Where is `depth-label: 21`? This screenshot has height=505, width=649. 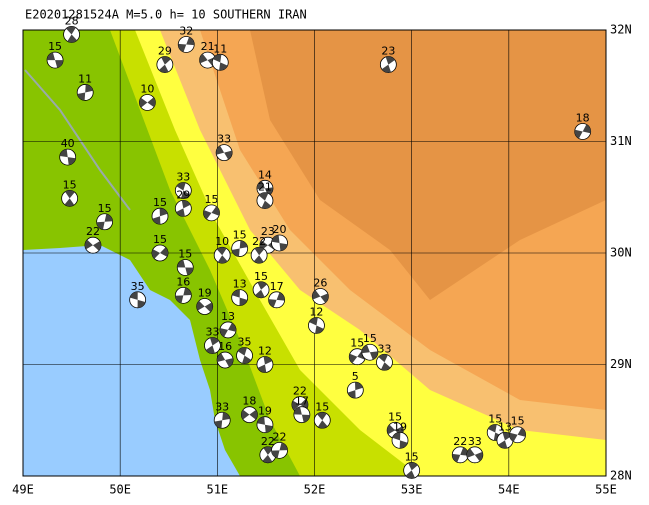
depth-label: 21 is located at coordinates (265, 187).